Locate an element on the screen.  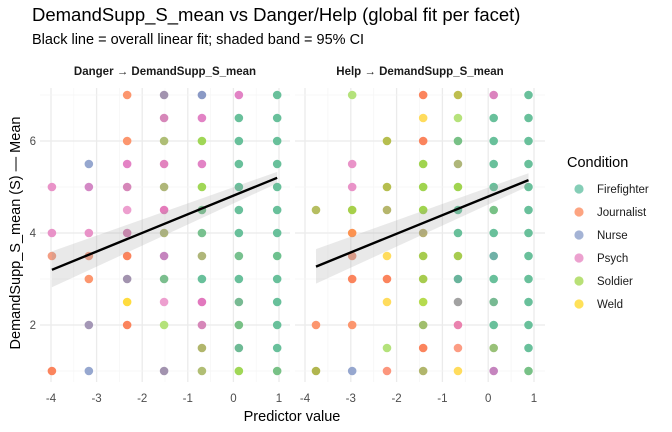
legend-label: Firefighter is located at coordinates (623, 190).